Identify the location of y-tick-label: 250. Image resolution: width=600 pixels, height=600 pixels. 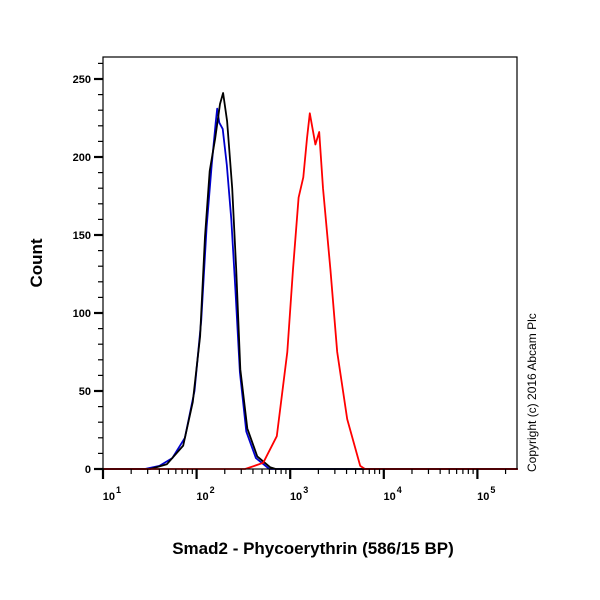
(82, 80).